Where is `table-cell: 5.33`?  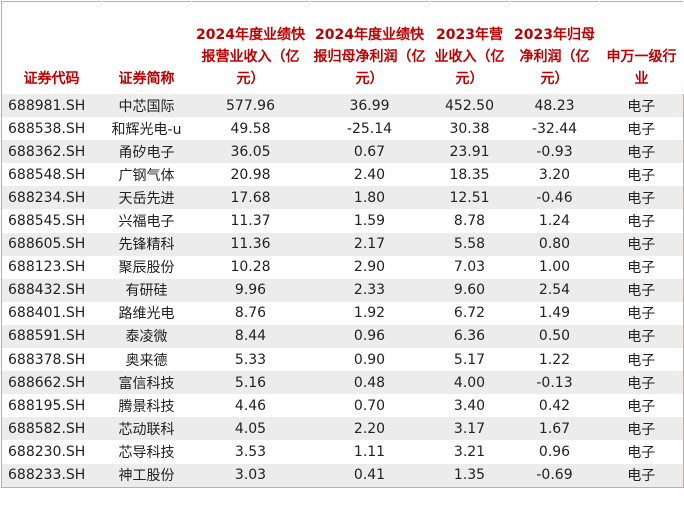 table-cell: 5.33 is located at coordinates (250, 359).